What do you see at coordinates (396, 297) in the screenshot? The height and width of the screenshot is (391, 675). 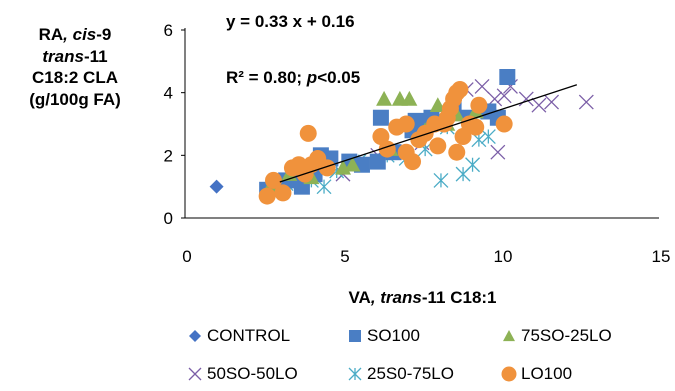 I see `x-axis-title-part: , trans` at bounding box center [396, 297].